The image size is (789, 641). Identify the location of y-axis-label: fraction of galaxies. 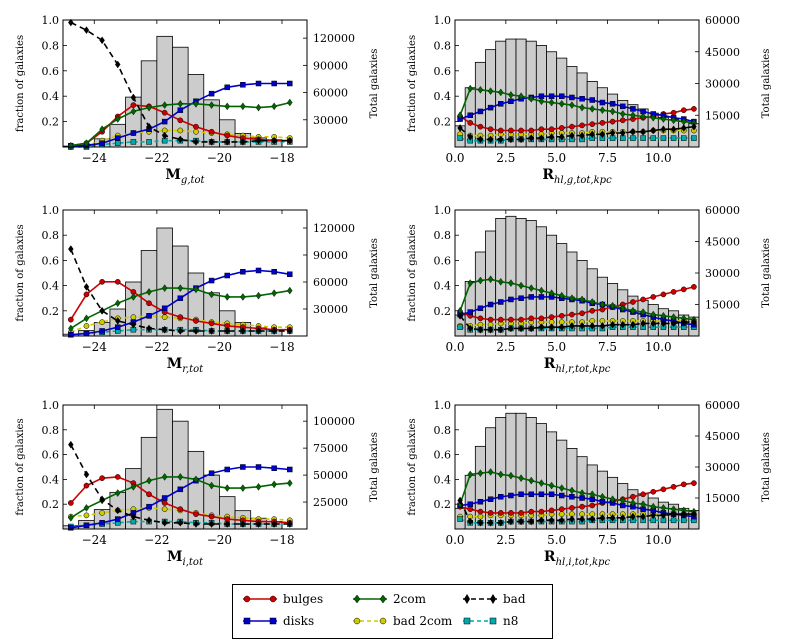
(412, 83).